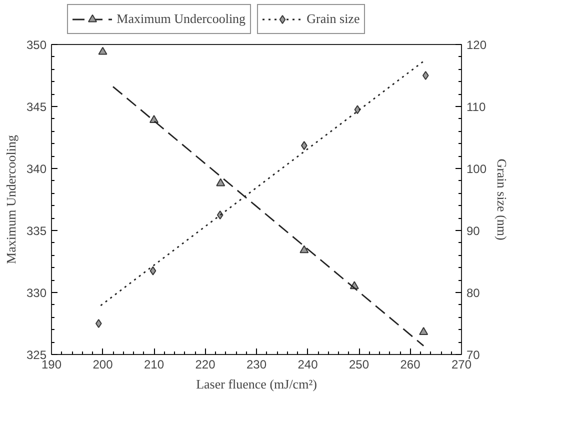 This screenshot has height=421, width=569. Describe the element at coordinates (36, 45) in the screenshot. I see `y-tick-label: 350` at that location.